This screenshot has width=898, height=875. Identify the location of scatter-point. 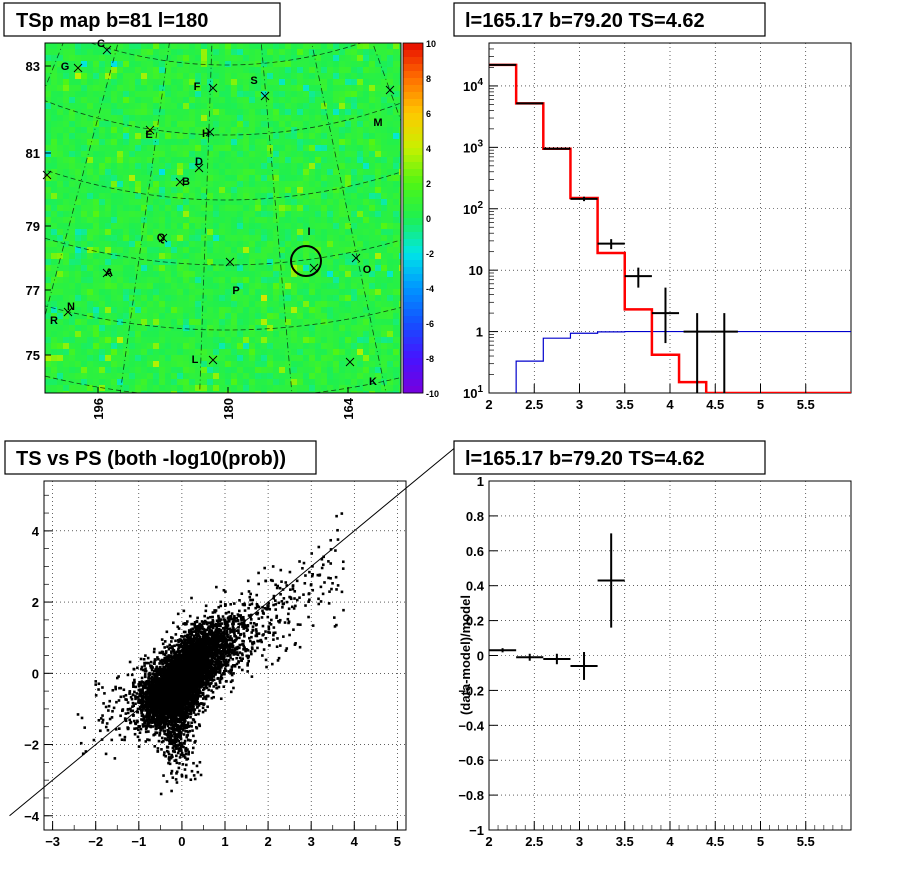
(151, 662).